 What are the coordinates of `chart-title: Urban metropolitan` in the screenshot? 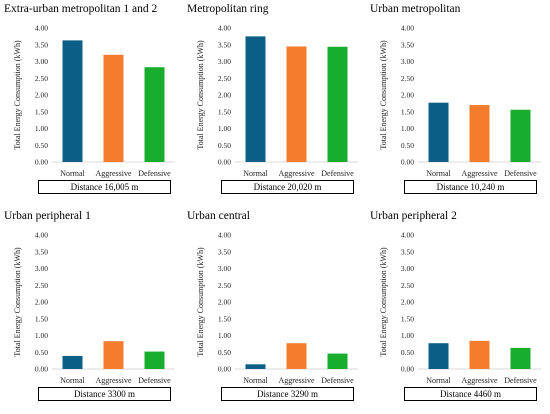 It's located at (415, 9).